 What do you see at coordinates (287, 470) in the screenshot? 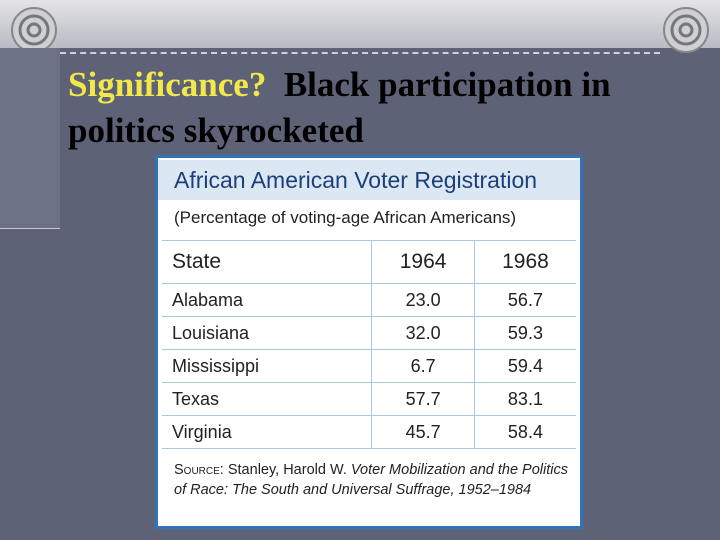
I see `source-author: Stanley, Harold W.` at bounding box center [287, 470].